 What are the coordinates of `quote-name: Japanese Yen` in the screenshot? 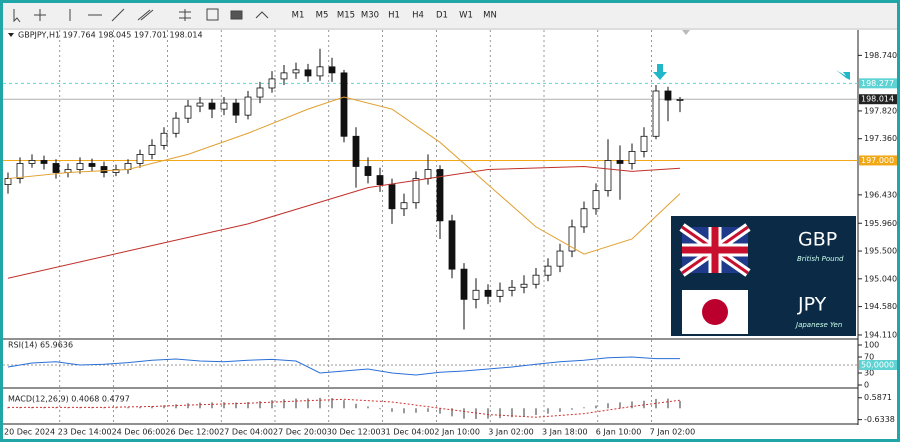 It's located at (818, 325).